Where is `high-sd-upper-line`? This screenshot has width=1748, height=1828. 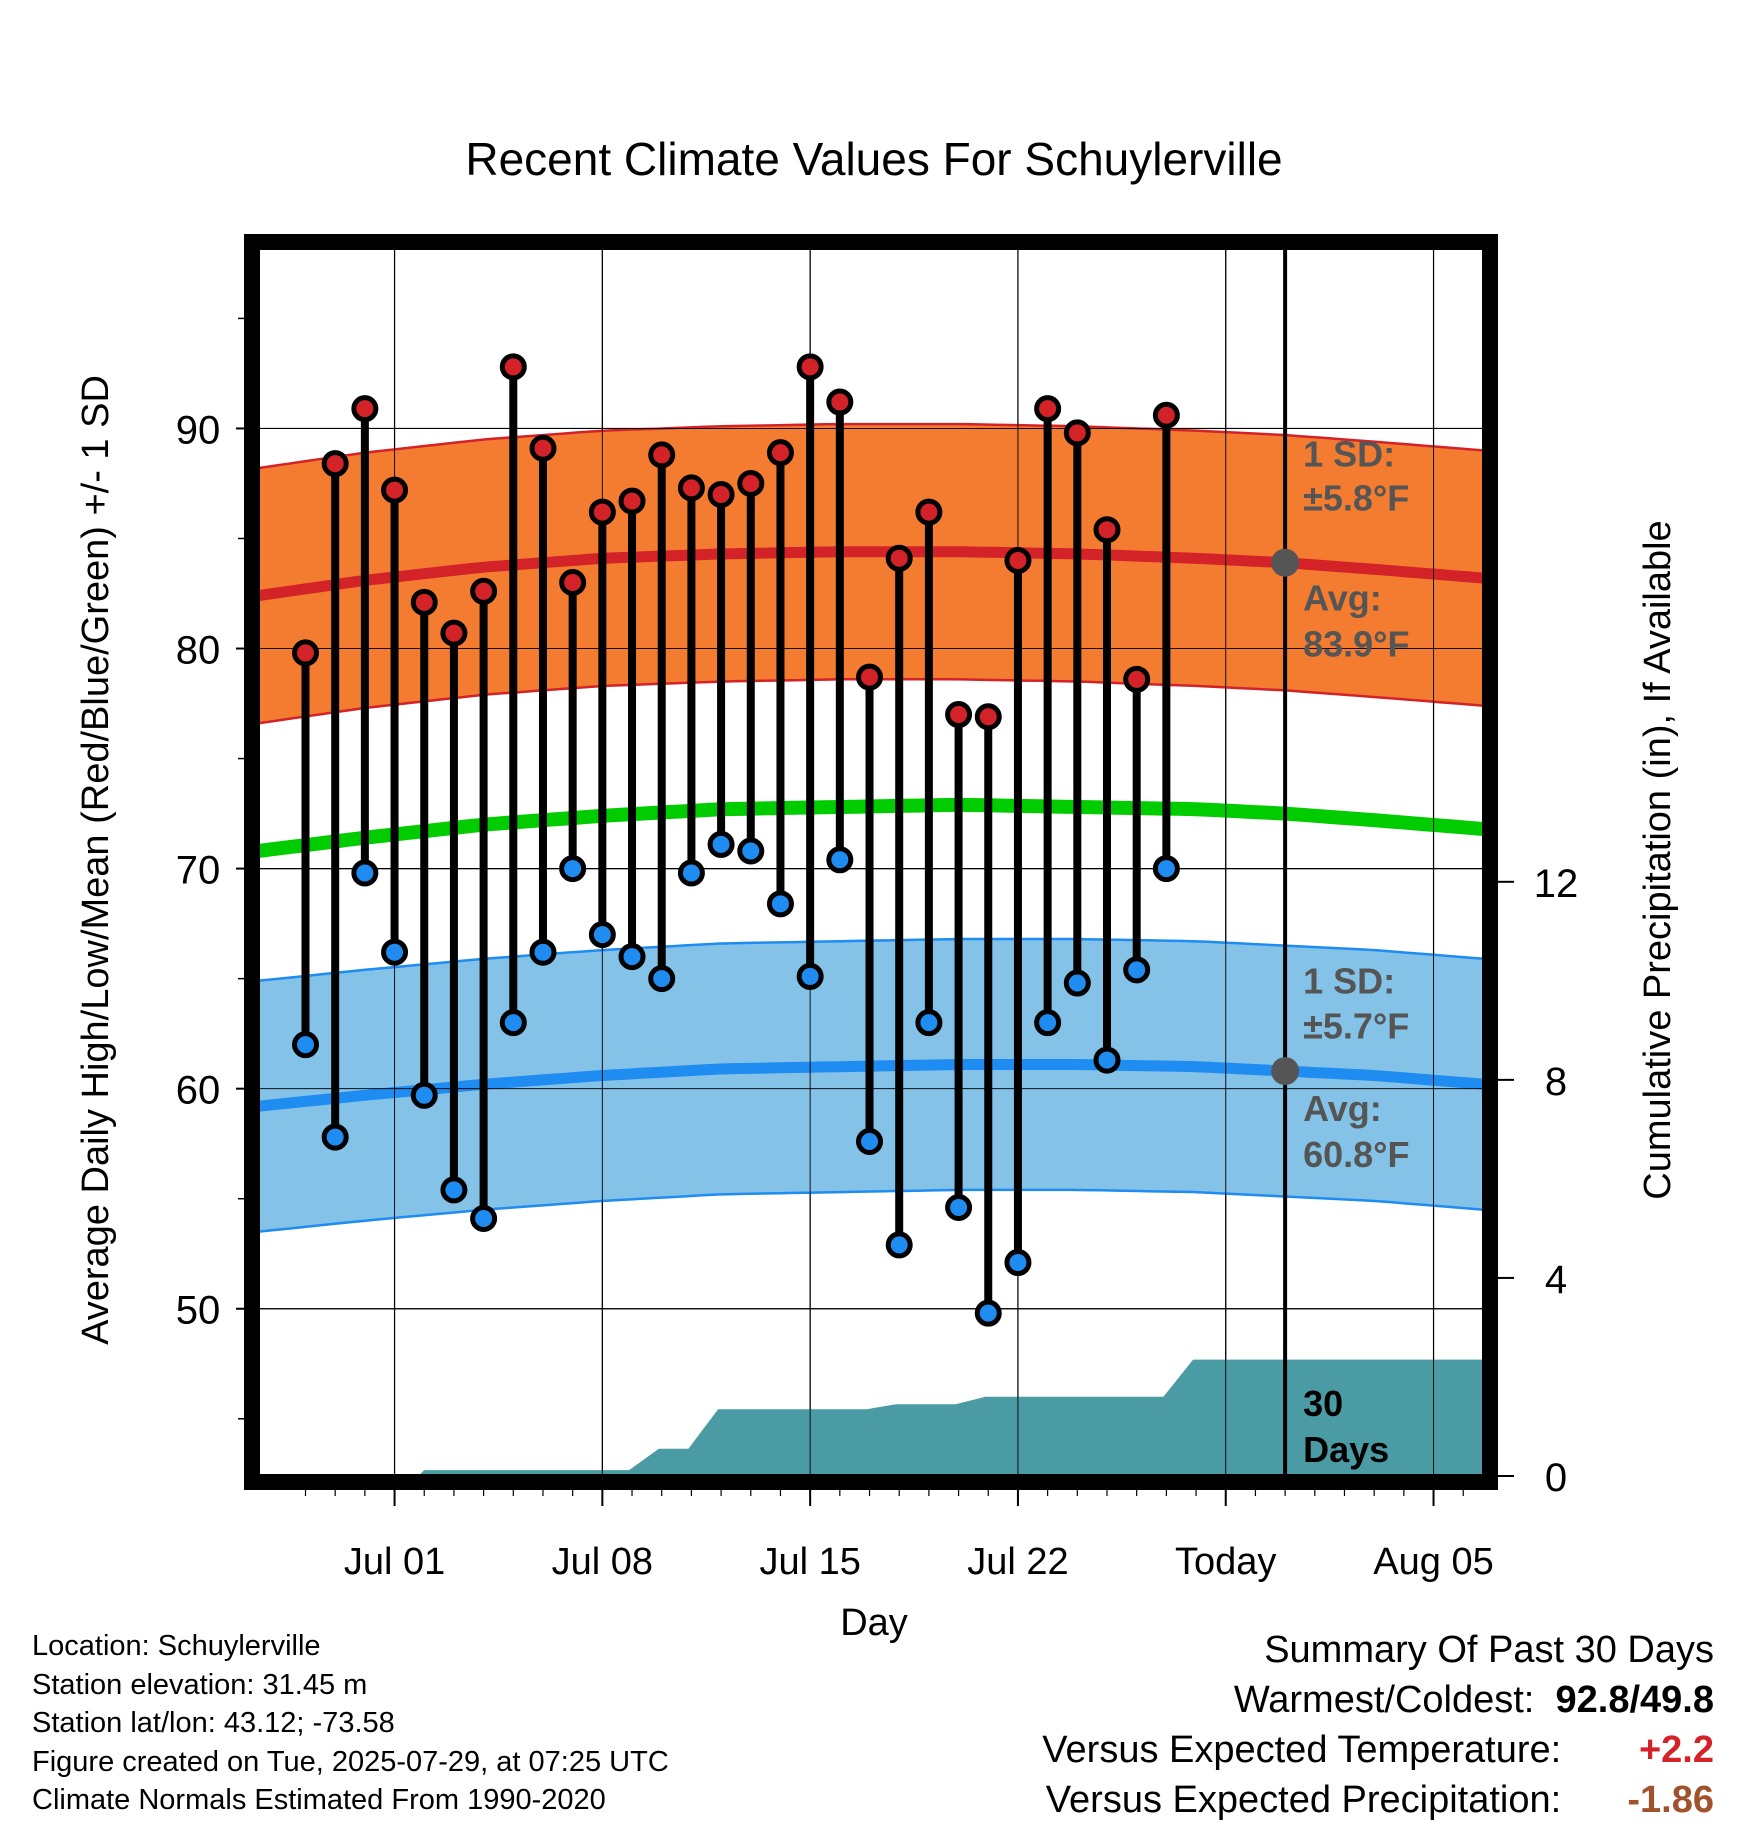 high-sd-upper-line is located at coordinates (871, 446).